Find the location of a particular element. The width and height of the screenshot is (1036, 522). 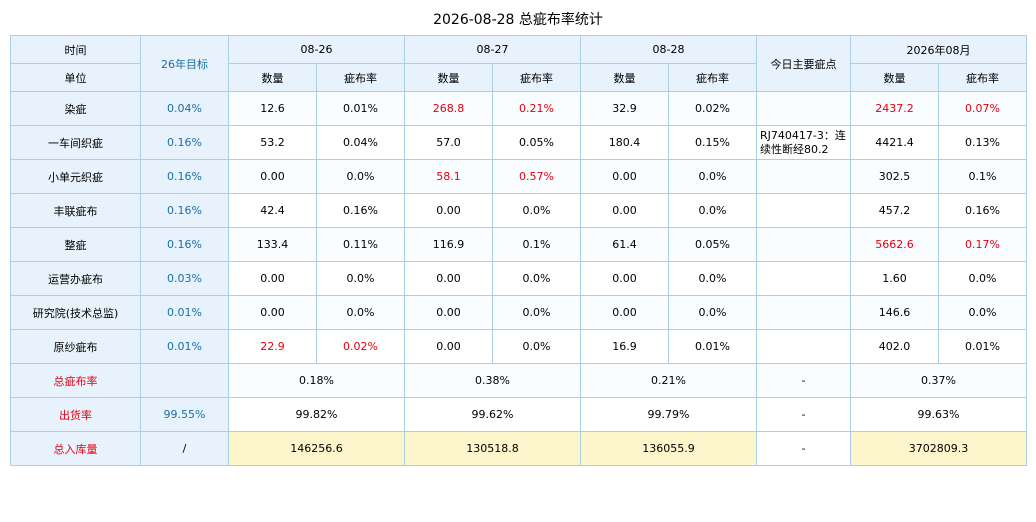

header-row-2: 单位 数量 疵布率 数量 疵布率 数量 疵布率 数量 疵布率 is located at coordinates (518, 77).